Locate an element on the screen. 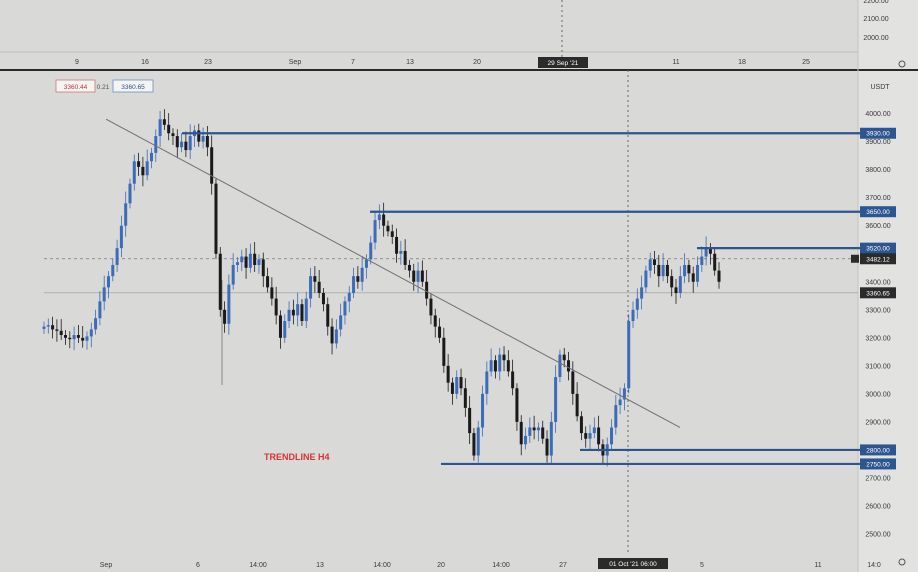  settings-icon-bottom is located at coordinates (902, 562).